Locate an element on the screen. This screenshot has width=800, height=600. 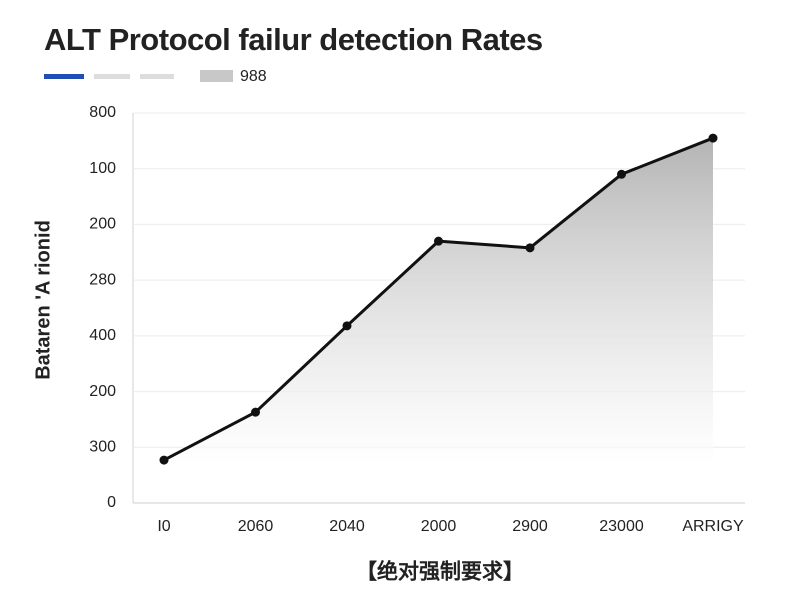
x-tick-label: ARRIGY is located at coordinates (713, 526).